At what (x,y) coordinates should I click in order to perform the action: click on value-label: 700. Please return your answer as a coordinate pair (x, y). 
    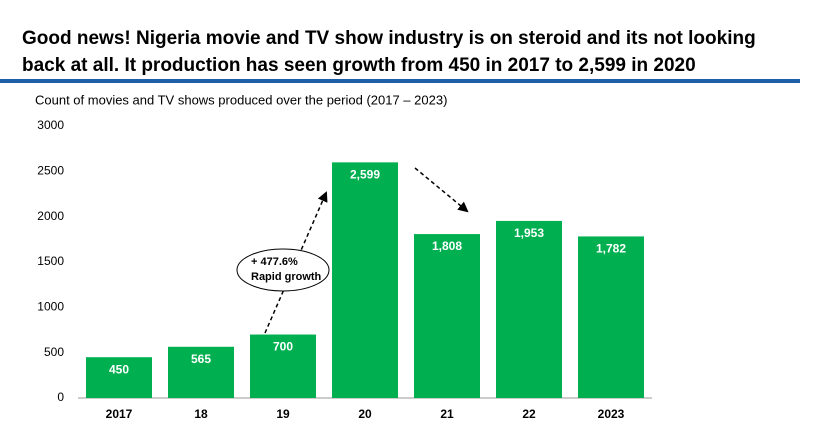
    Looking at the image, I should click on (283, 347).